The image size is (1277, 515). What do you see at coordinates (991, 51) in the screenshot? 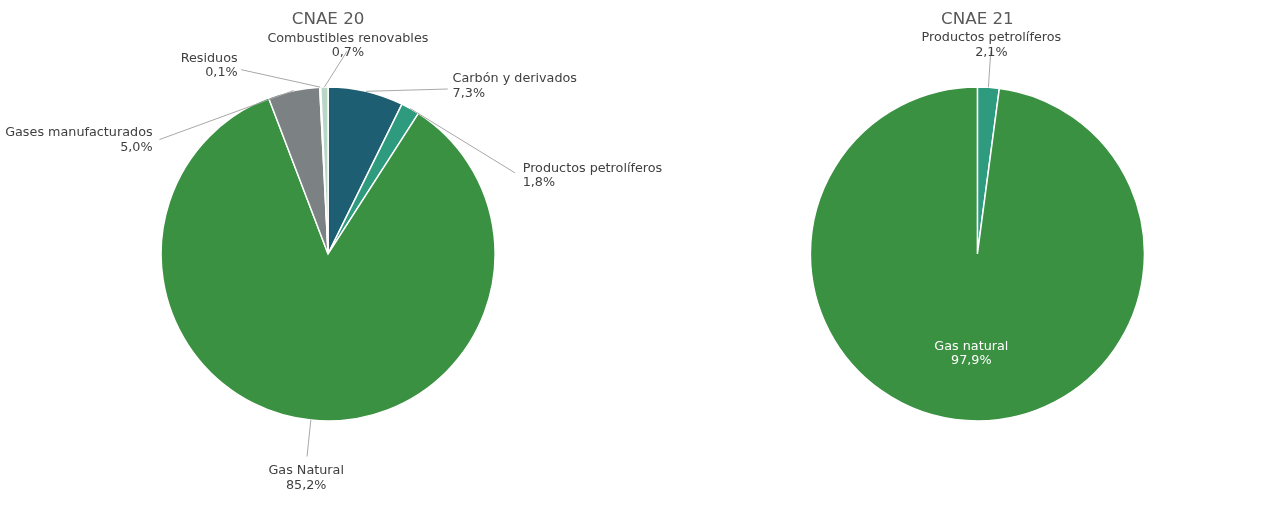
I see `data-label: 2,1%` at bounding box center [991, 51].